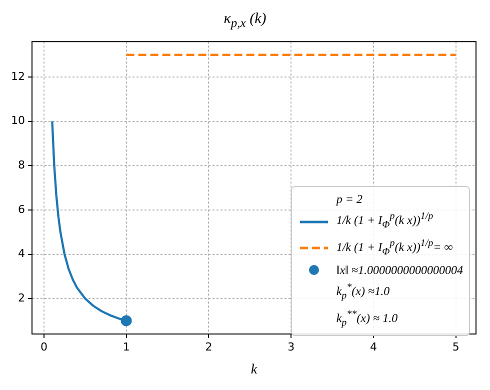  I want to click on y-tick-label: 2, so click(21, 297).